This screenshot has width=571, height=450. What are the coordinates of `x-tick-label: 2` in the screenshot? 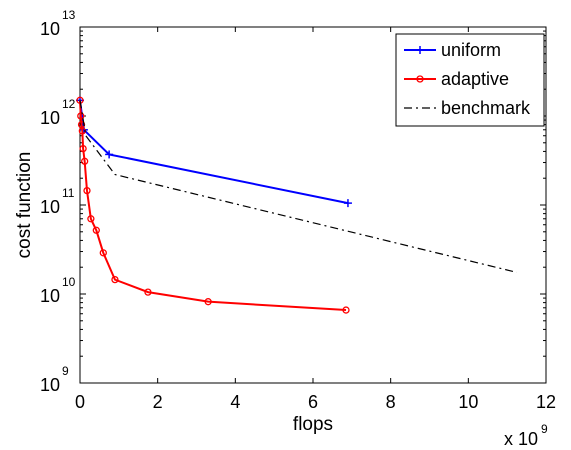 It's located at (158, 402).